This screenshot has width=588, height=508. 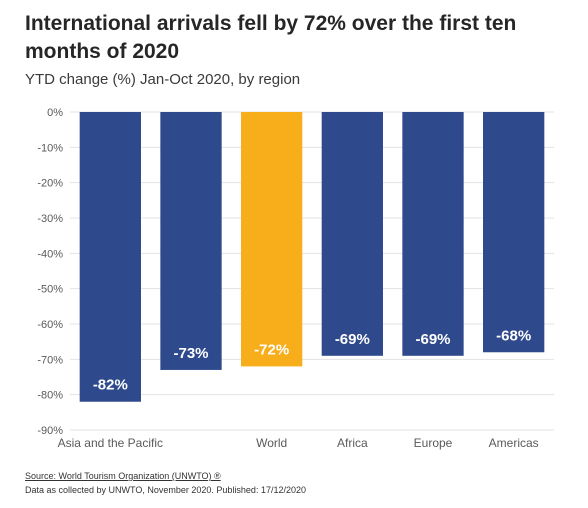 What do you see at coordinates (271, 443) in the screenshot?
I see `x-category-label: World` at bounding box center [271, 443].